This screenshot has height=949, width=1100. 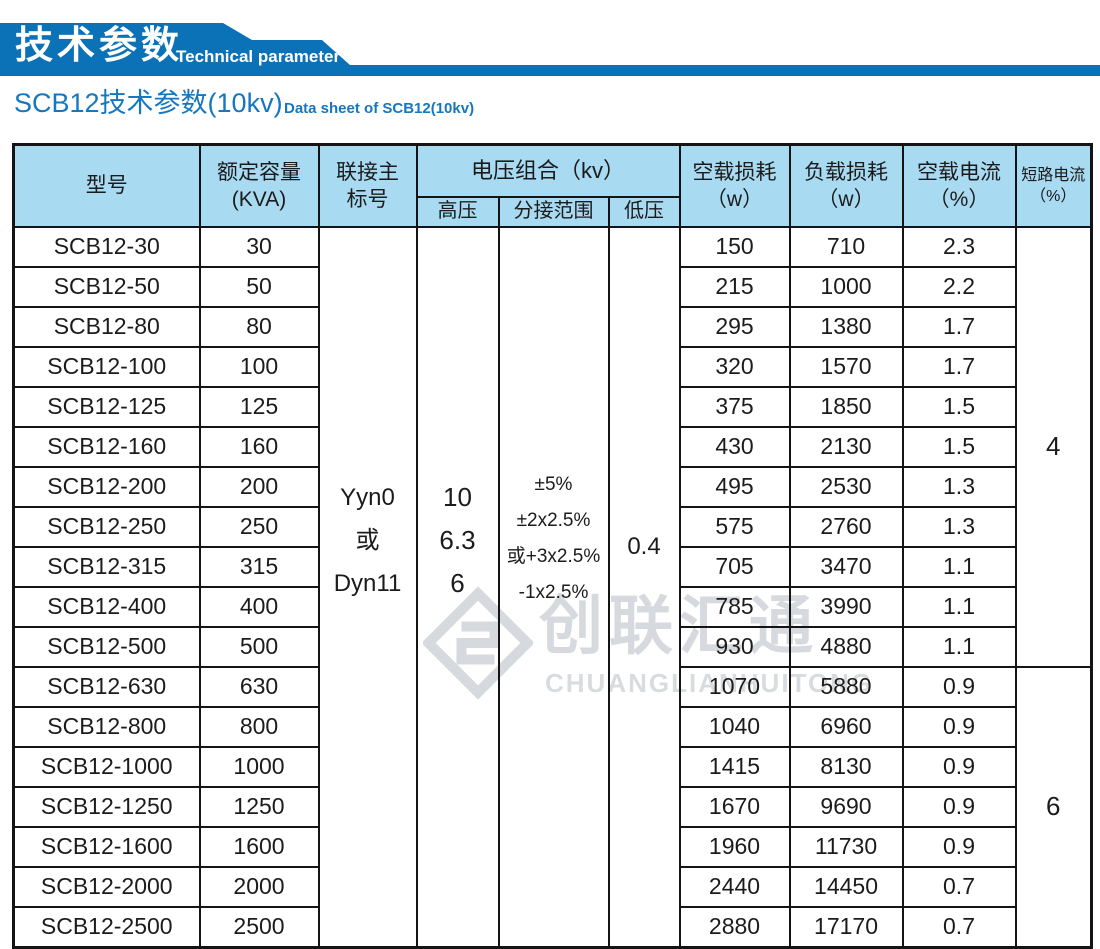 I want to click on load-loss-cell: 1380, so click(x=846, y=326).